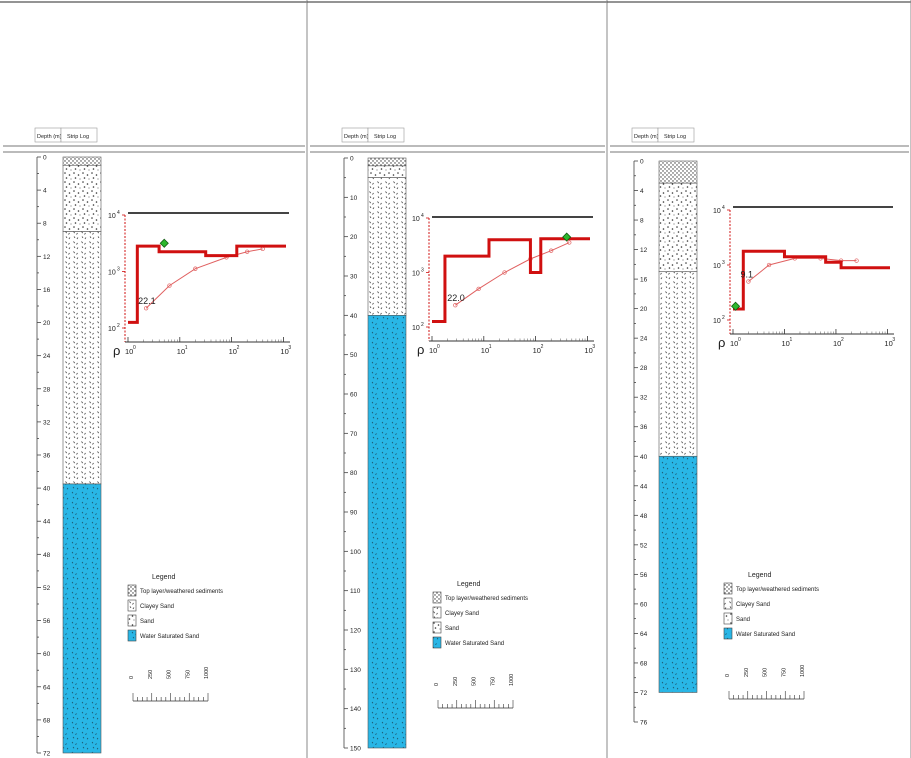  Describe the element at coordinates (385, 137) in the screenshot. I see `strip-log-header: Strip Log` at that location.